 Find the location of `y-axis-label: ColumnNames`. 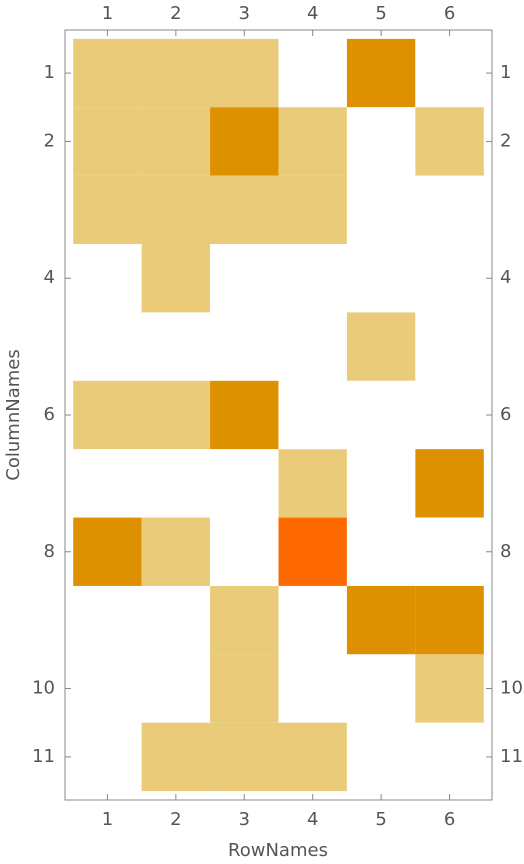

y-axis-label: ColumnNames is located at coordinates (13, 414).